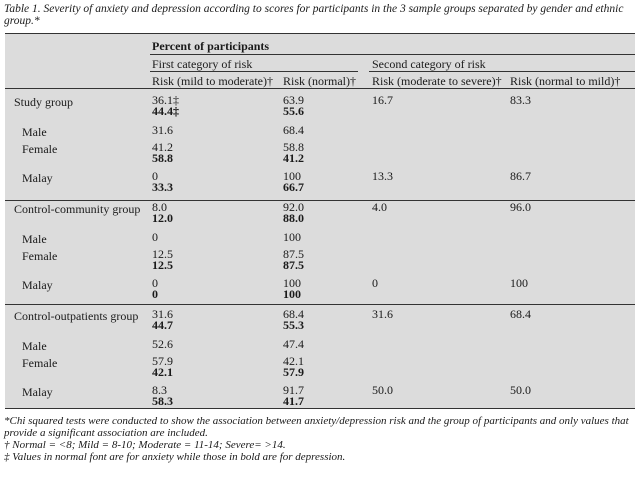 This screenshot has width=644, height=480. Describe the element at coordinates (293, 187) in the screenshot. I see `depression-value: 66.7` at that location.